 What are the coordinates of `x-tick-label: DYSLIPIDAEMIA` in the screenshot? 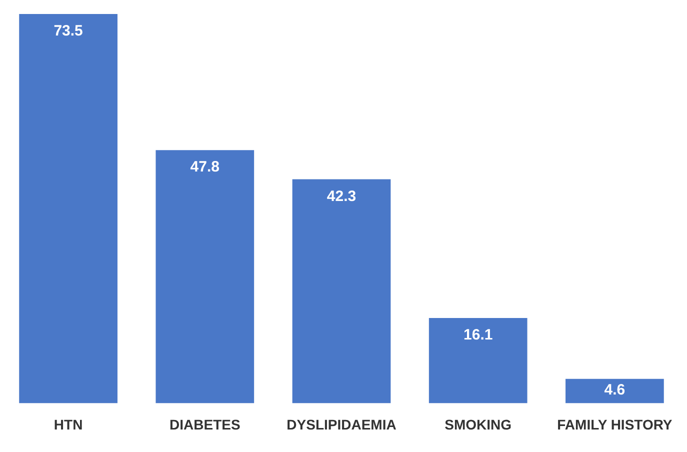 It's located at (341, 424).